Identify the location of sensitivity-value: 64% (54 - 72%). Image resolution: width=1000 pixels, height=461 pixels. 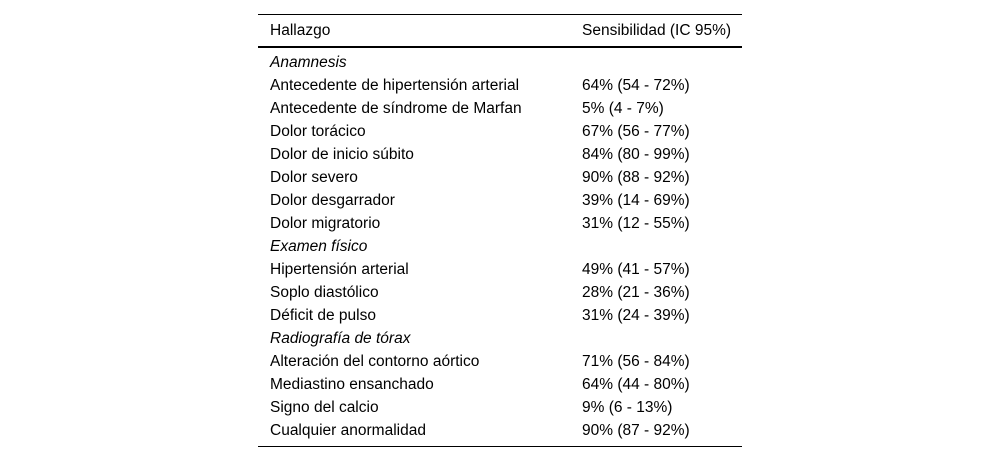
(636, 85).